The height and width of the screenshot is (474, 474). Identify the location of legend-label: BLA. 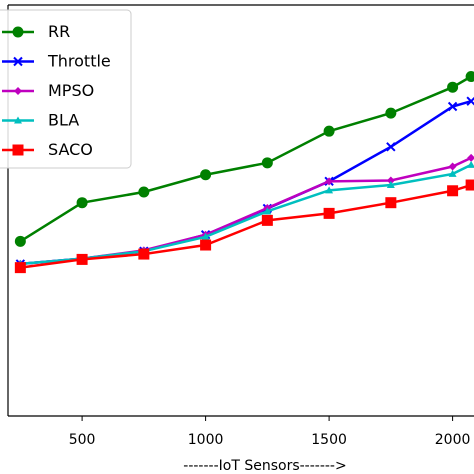
(63, 120).